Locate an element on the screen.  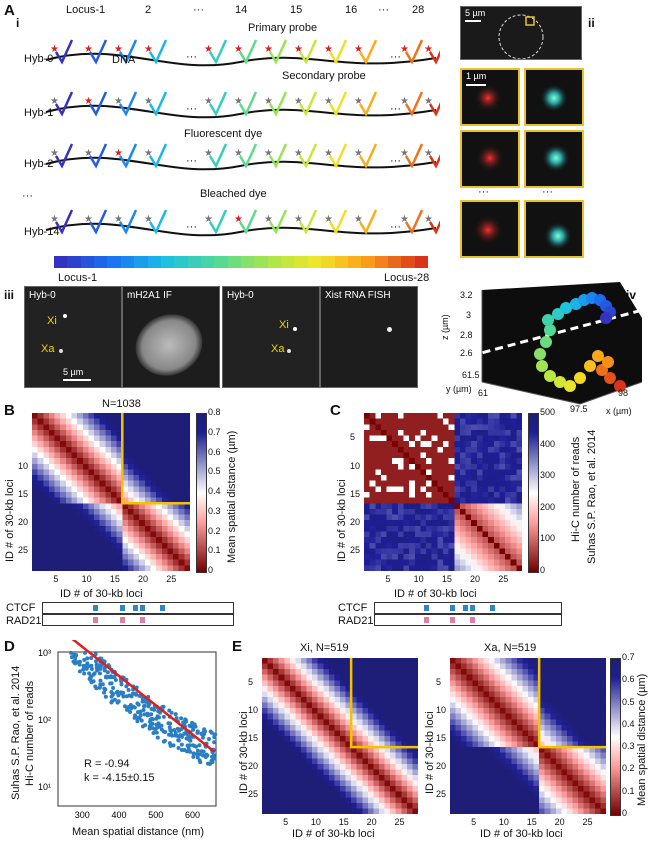
colorbar-tick: 0.5 is located at coordinates (214, 471).